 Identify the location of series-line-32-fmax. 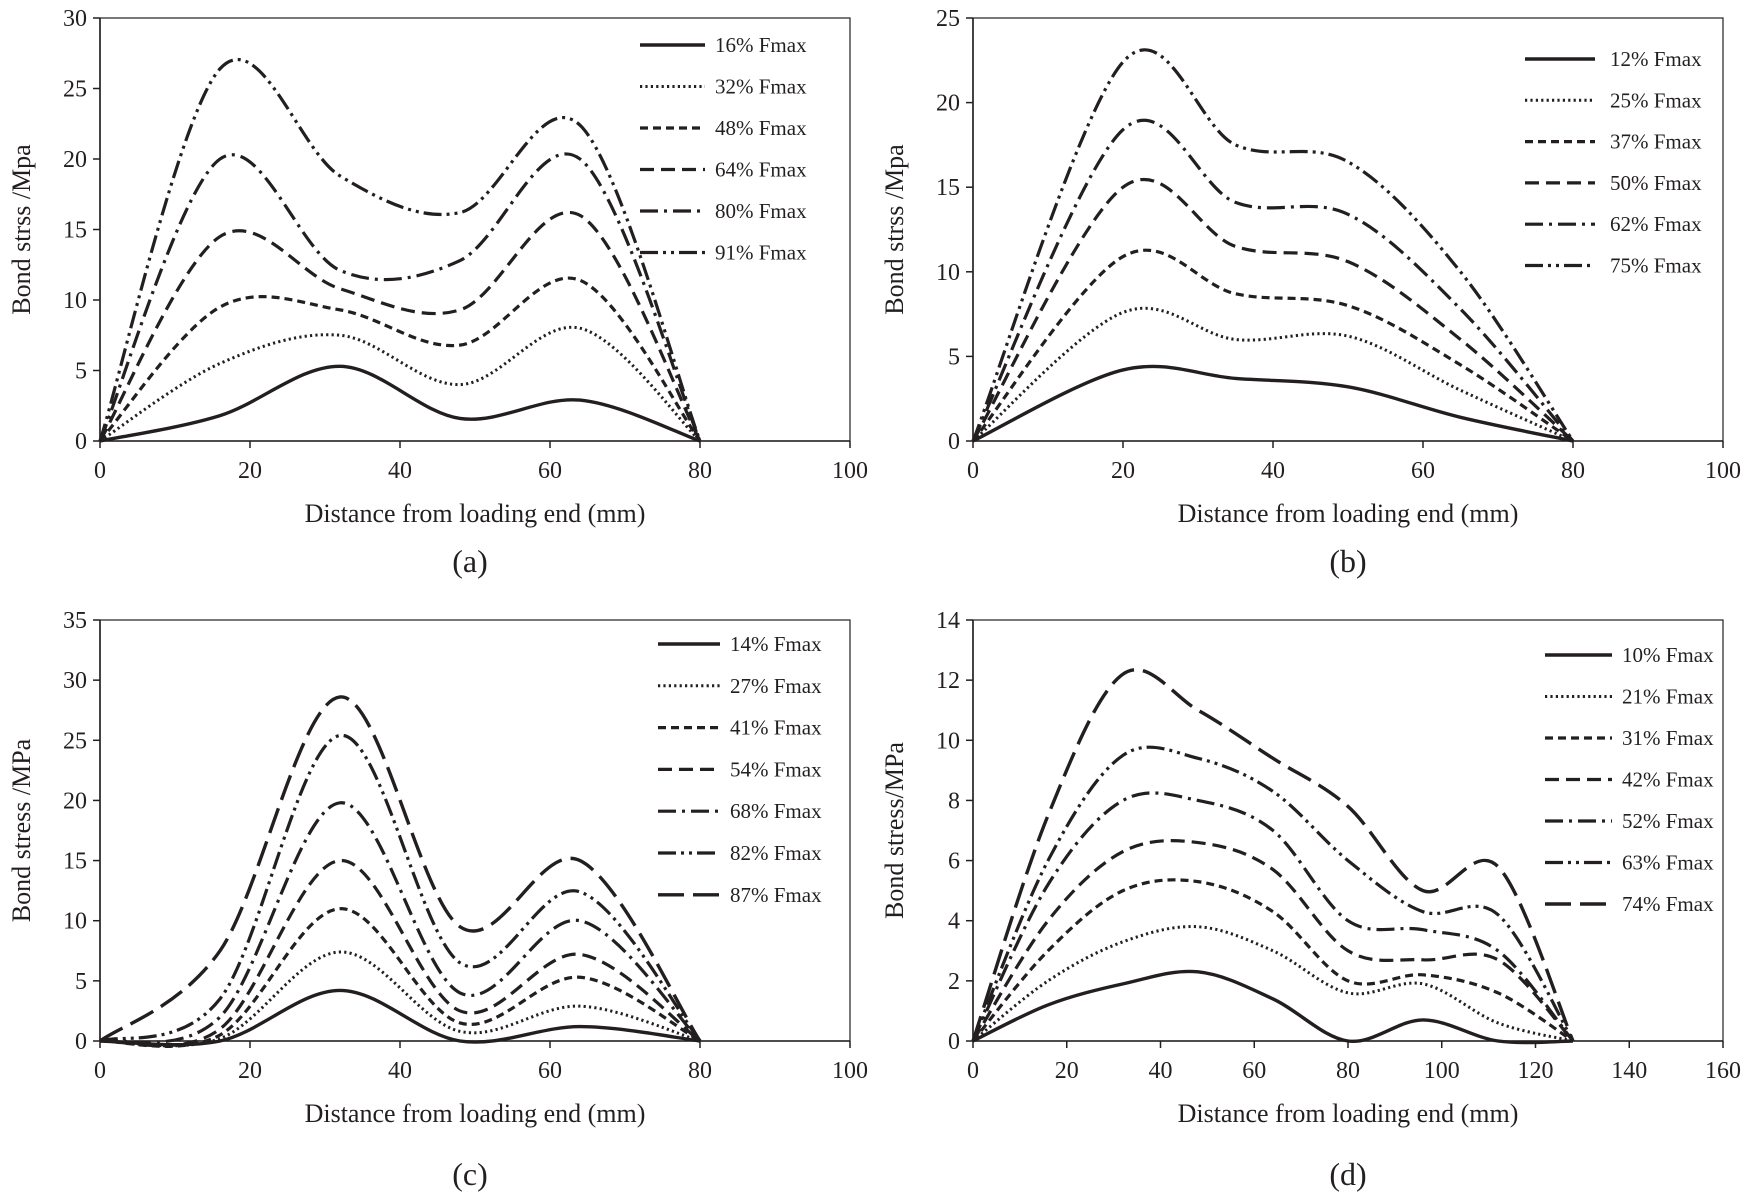
(400, 384).